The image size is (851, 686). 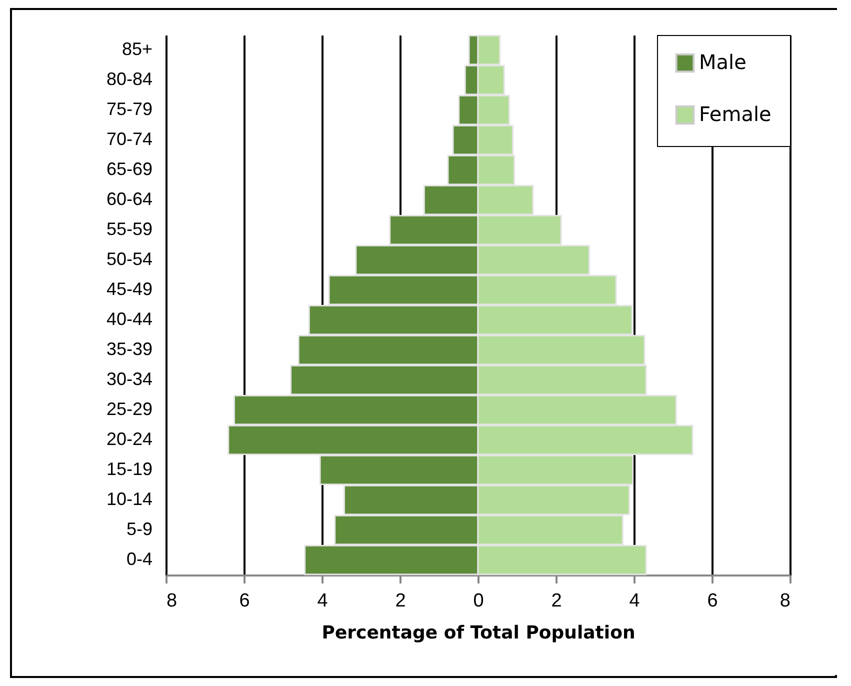 What do you see at coordinates (129, 439) in the screenshot?
I see `y-tick-label: 20-24` at bounding box center [129, 439].